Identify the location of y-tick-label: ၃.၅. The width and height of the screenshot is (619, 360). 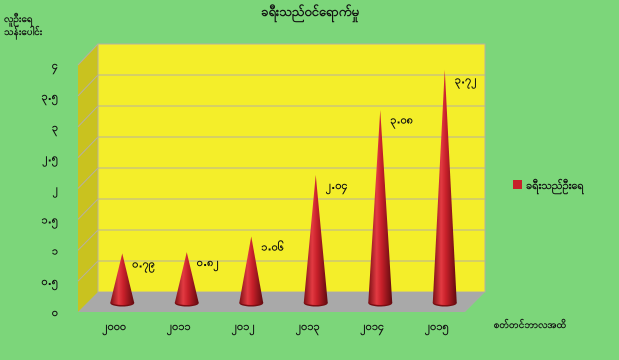
(49, 98).